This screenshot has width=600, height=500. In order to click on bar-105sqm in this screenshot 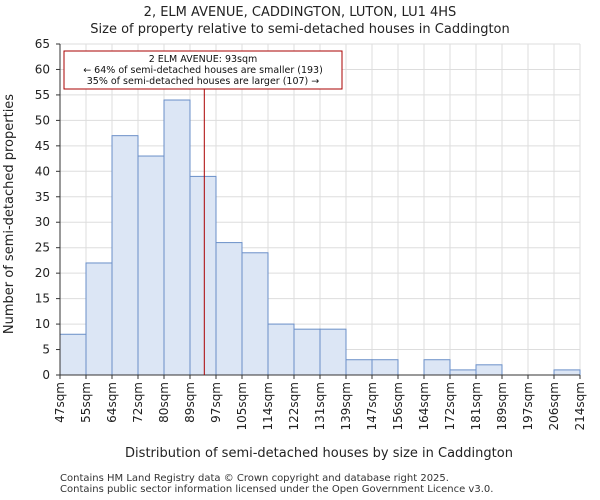, I will do `click(255, 314)`.